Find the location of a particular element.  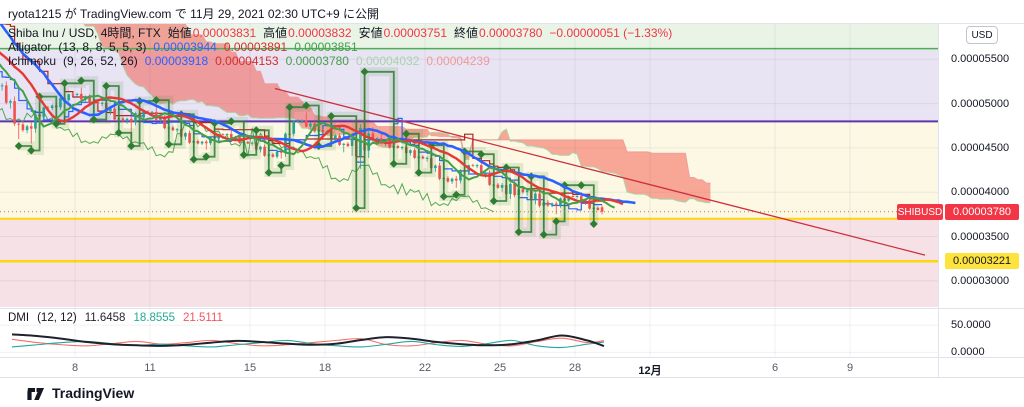

ichimoku-lead2-value: 0.00004239 is located at coordinates (458, 61).